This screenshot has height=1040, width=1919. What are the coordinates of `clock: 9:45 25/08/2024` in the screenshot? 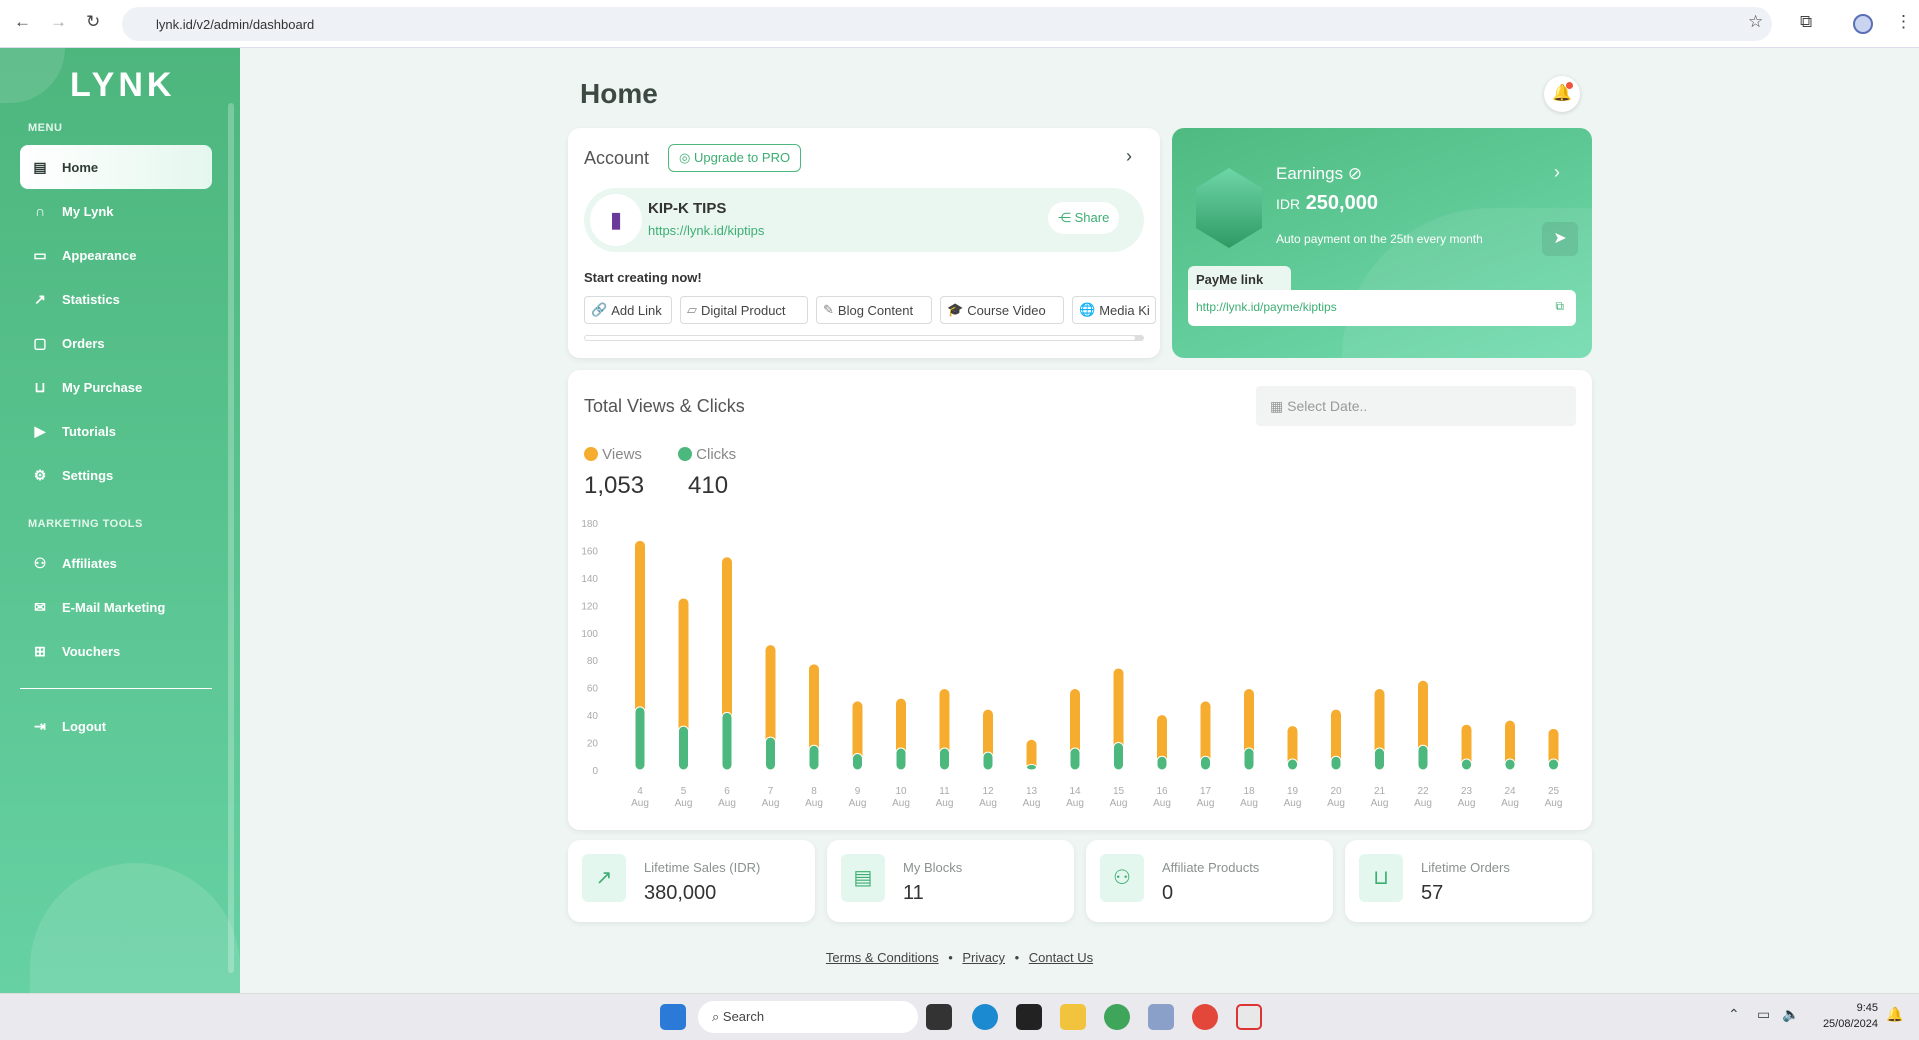 It's located at (1844, 1016).